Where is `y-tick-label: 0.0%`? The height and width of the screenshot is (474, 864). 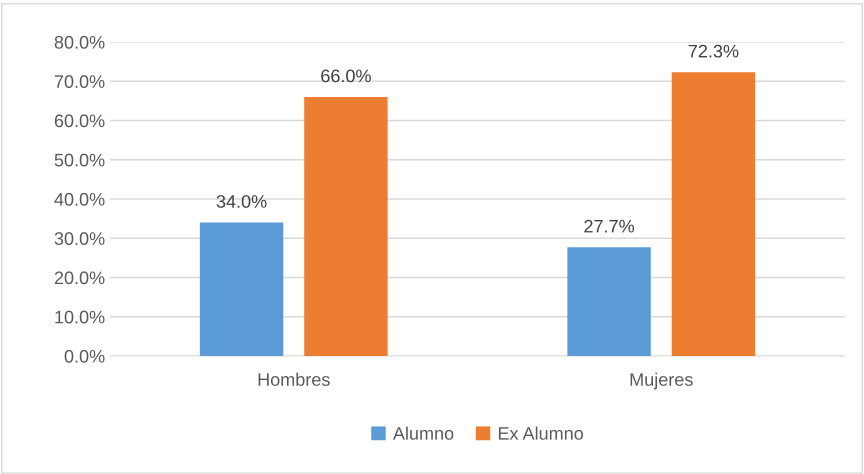 y-tick-label: 0.0% is located at coordinates (84, 356).